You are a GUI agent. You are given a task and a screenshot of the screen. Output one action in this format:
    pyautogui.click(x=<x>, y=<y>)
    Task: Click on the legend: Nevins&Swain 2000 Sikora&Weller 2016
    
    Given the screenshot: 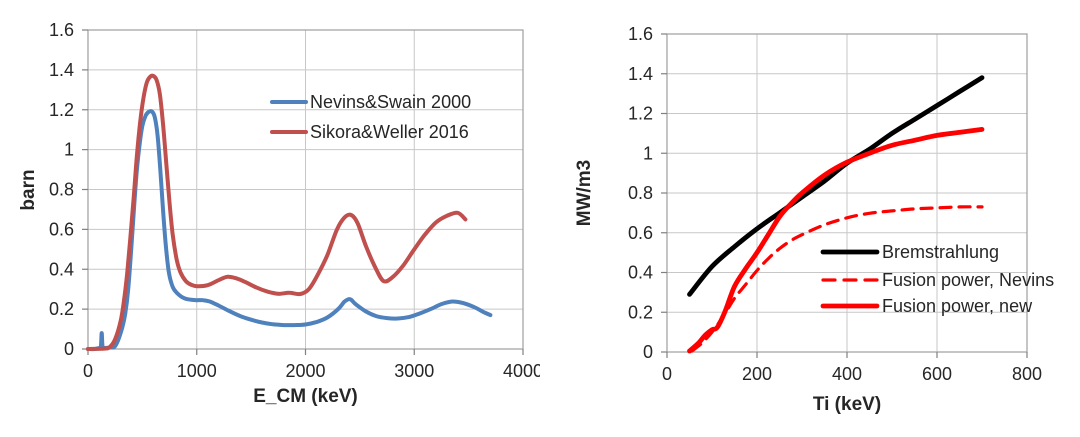 What is the action you would take?
    pyautogui.click(x=370, y=117)
    